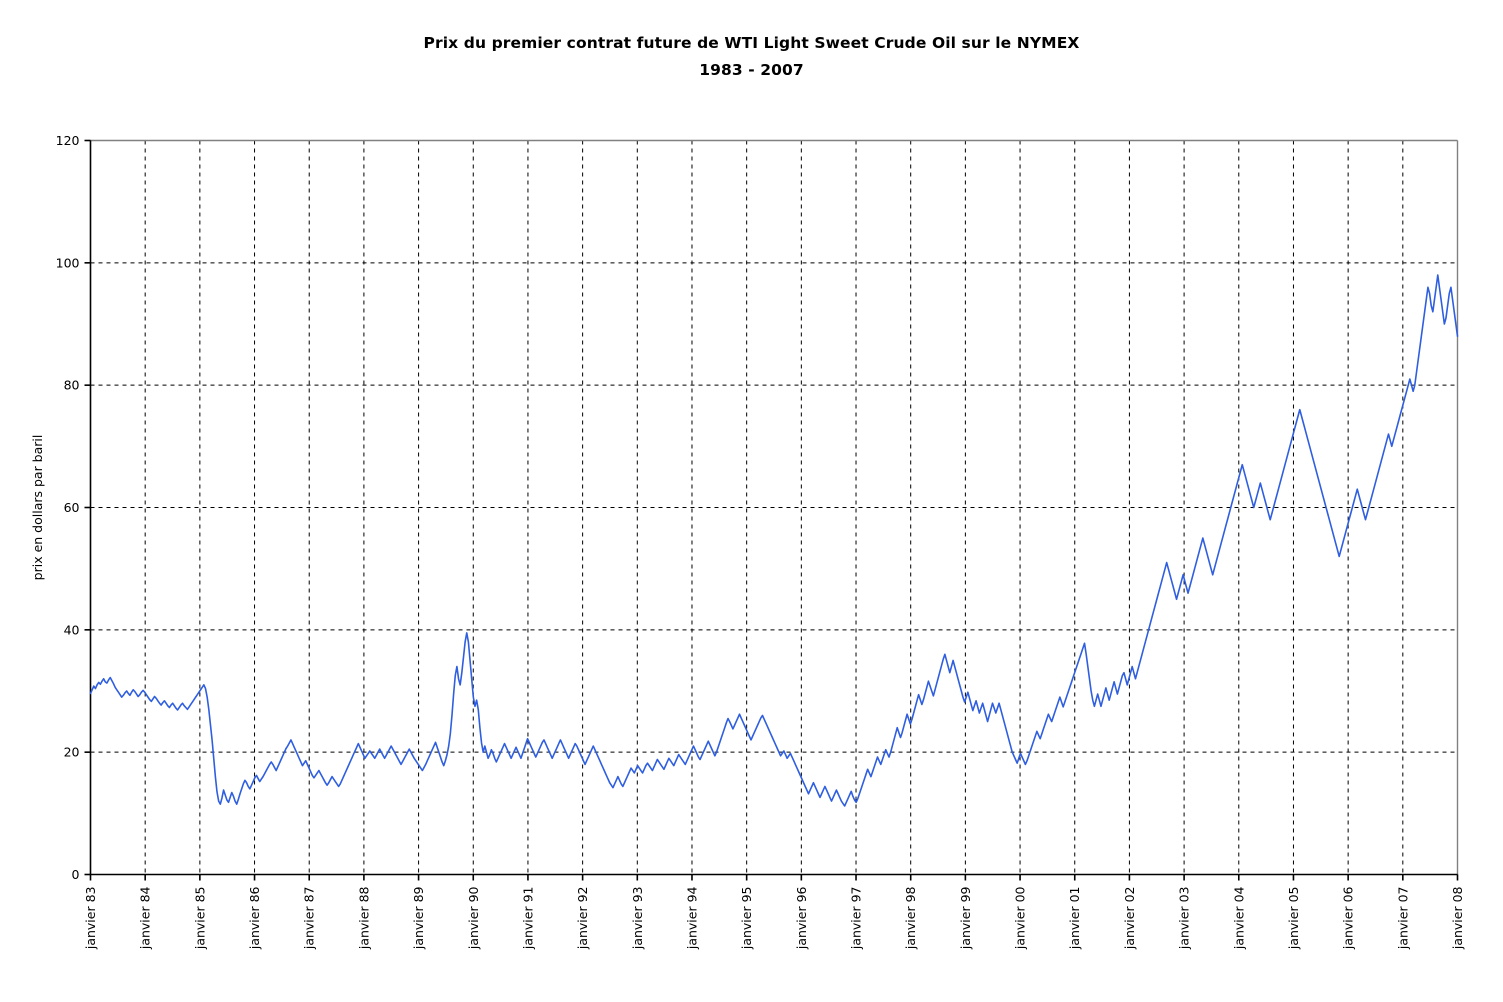 The height and width of the screenshot is (1002, 1503). Describe the element at coordinates (72, 752) in the screenshot. I see `y-tick-label: 20` at that location.